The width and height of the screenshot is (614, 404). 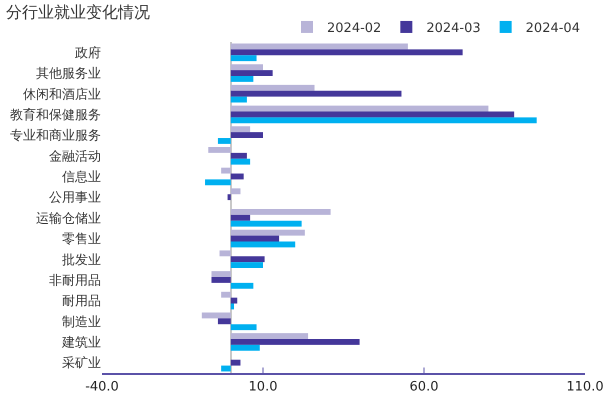 I want to click on legend-label: 2024-02, so click(x=354, y=28).